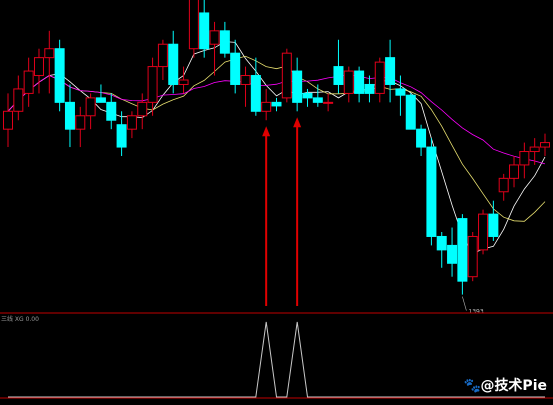 The height and width of the screenshot is (405, 553). I want to click on signal-arrows, so click(282, 211).